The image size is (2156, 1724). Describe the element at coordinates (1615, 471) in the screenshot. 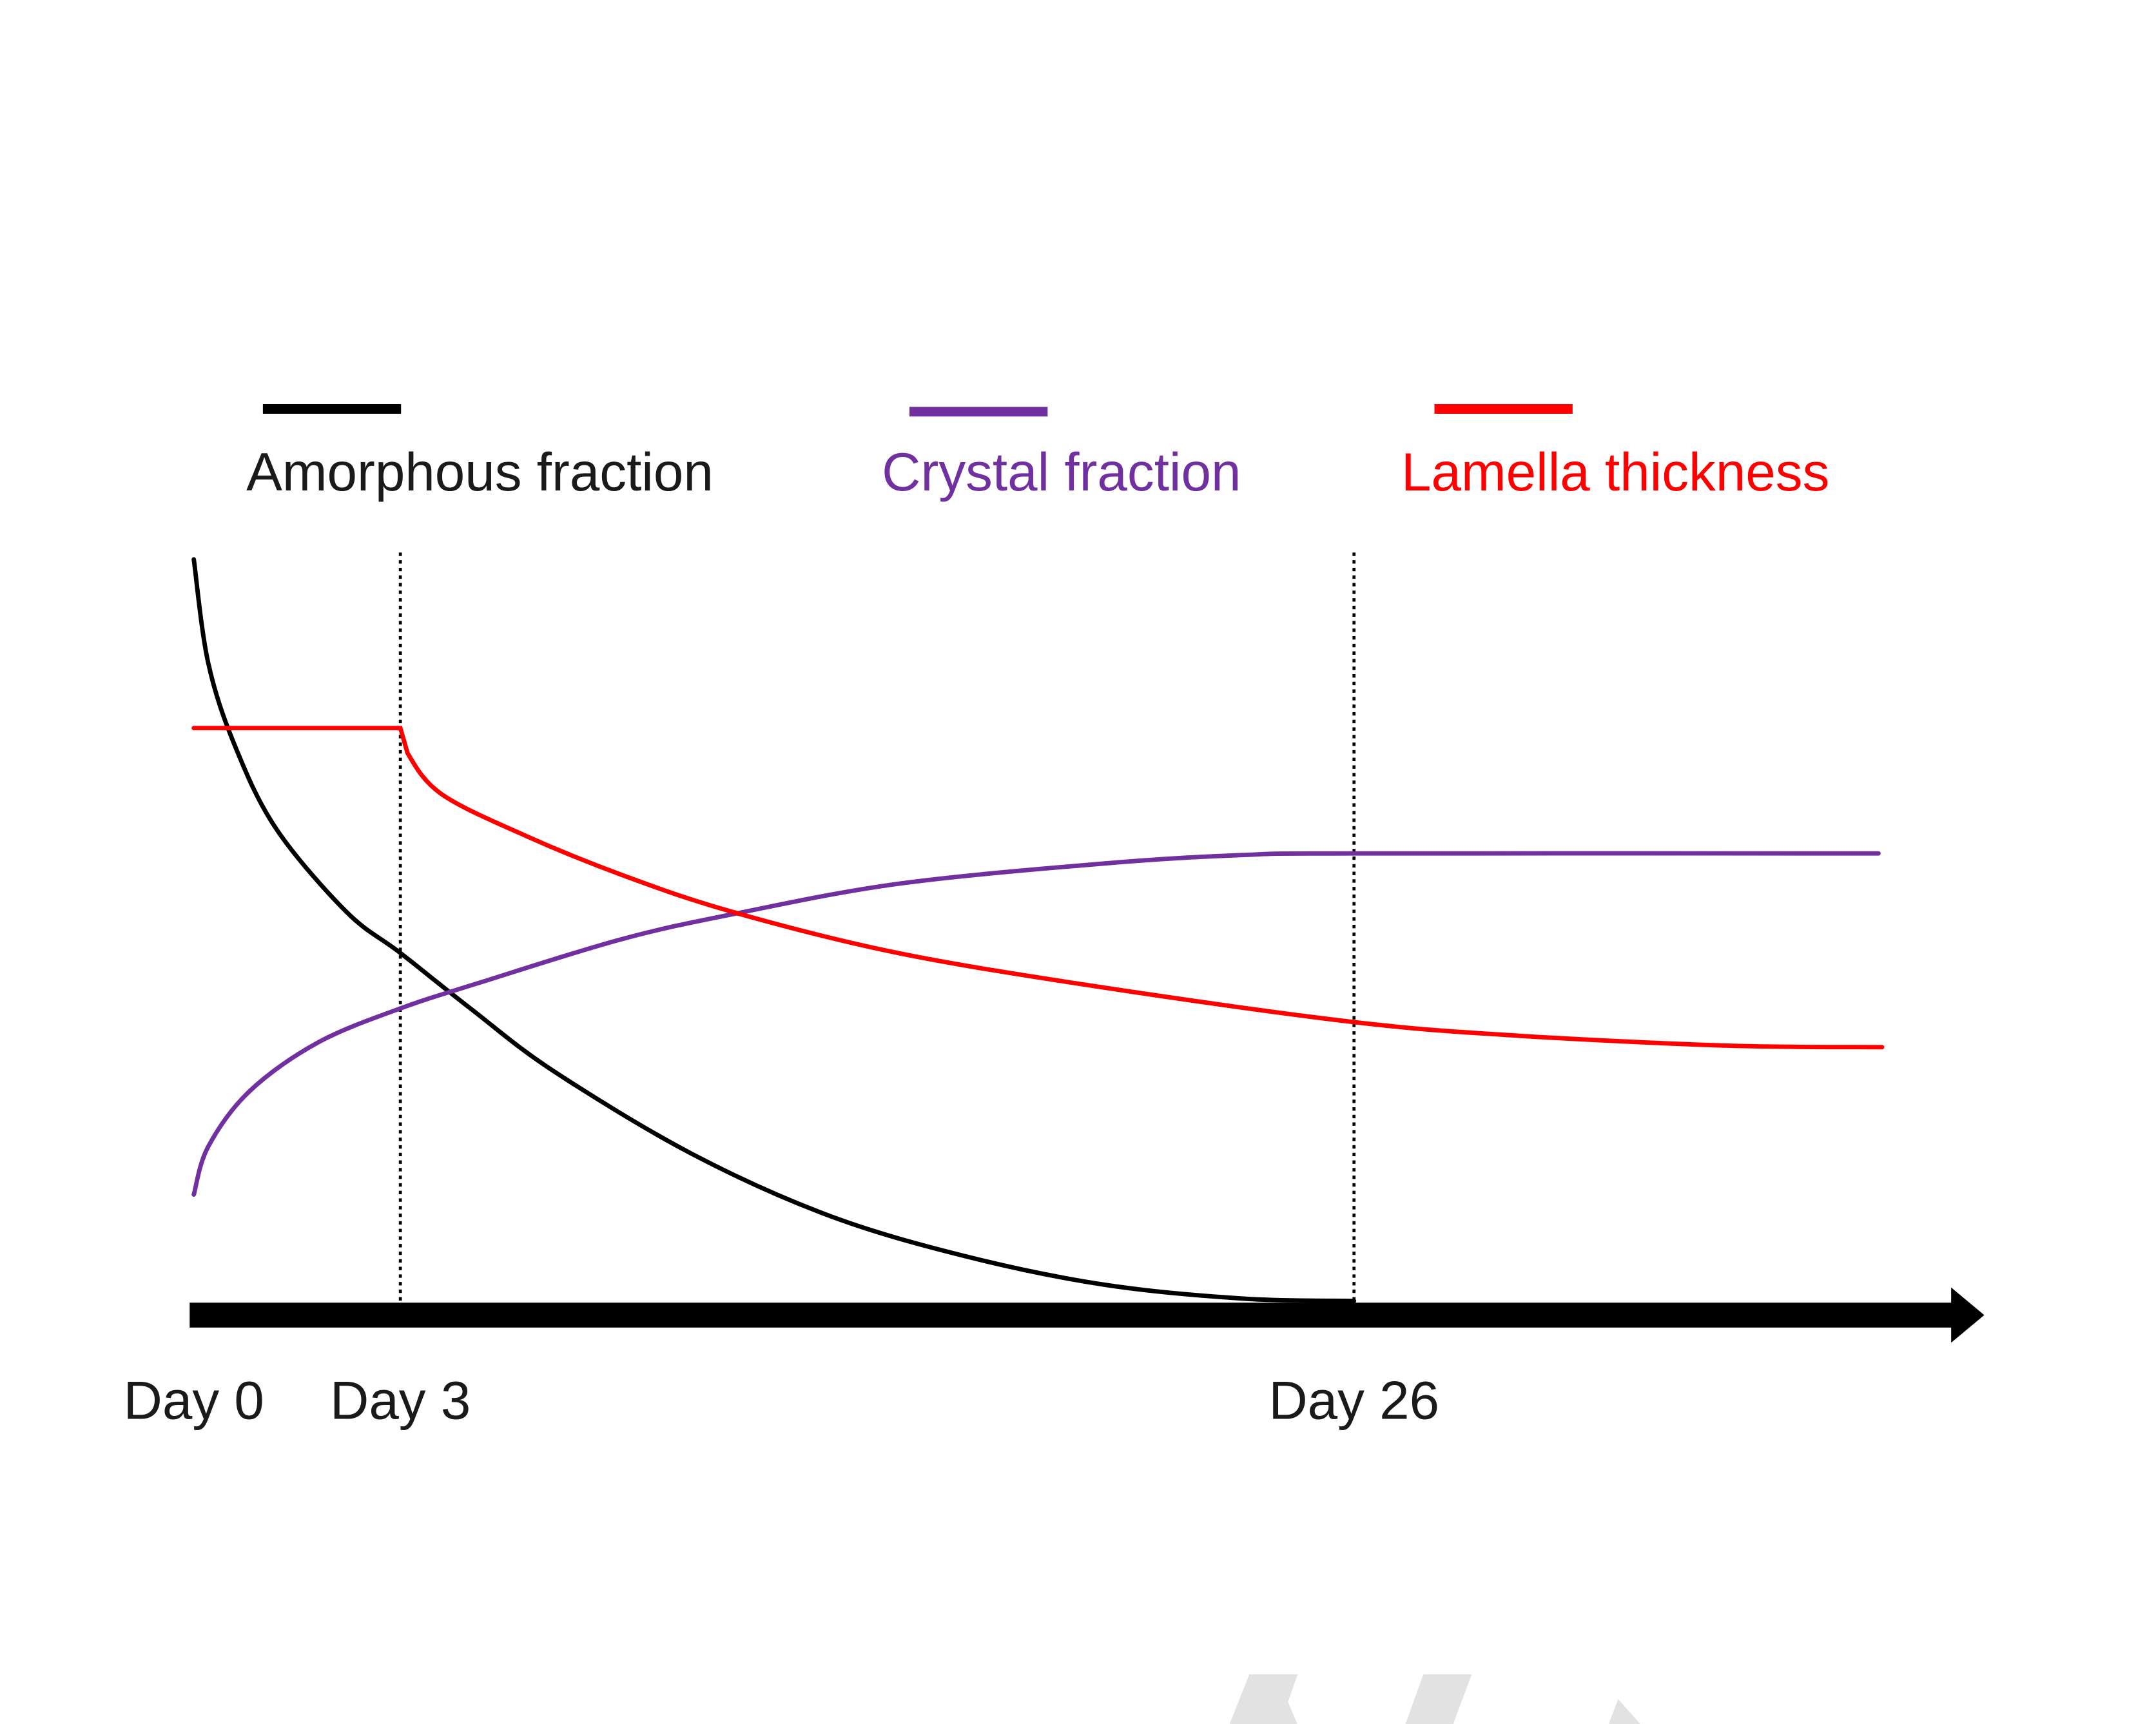

I see `legend-label-lamella: Lamella thickness` at that location.